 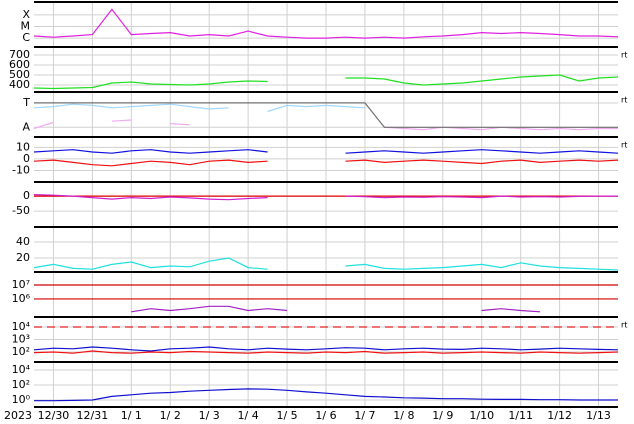 What do you see at coordinates (21, 169) in the screenshot?
I see `y-tick-label: -10` at bounding box center [21, 169].